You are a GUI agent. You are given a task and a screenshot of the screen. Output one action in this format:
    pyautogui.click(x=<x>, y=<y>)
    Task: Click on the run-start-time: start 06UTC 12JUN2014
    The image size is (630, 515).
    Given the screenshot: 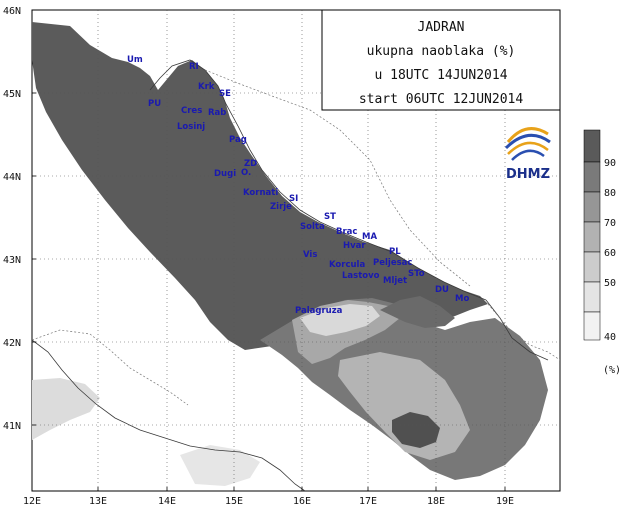 What is the action you would take?
    pyautogui.click(x=441, y=99)
    